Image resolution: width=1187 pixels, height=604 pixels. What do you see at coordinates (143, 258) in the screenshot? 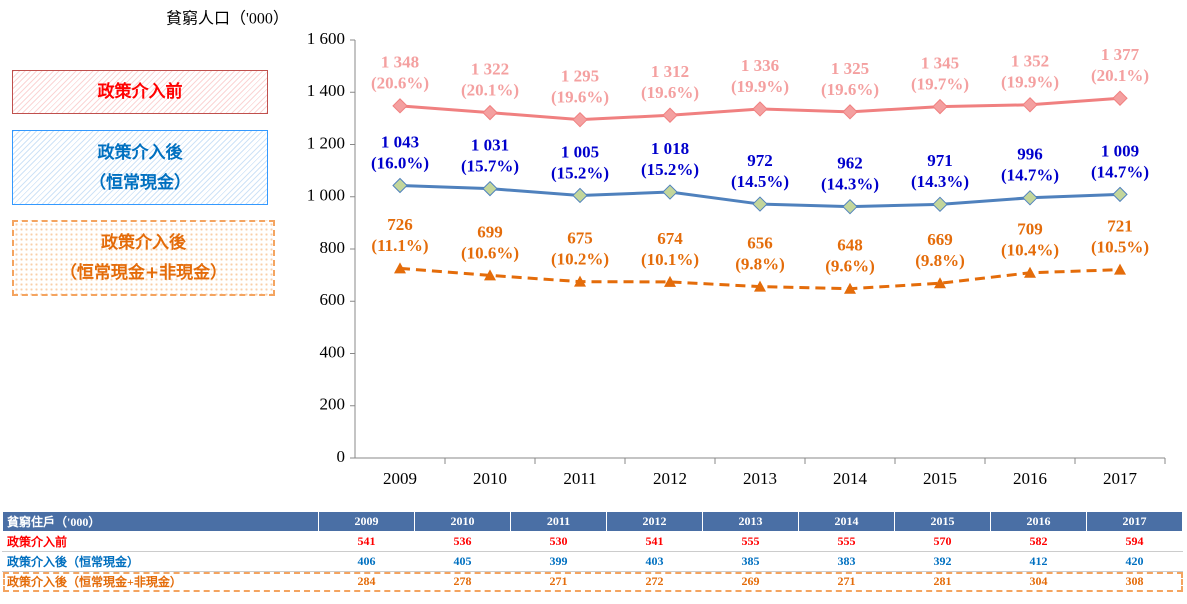
I see `legend-entry: 政策介入後 （恒常現金+非現金）` at bounding box center [143, 258].